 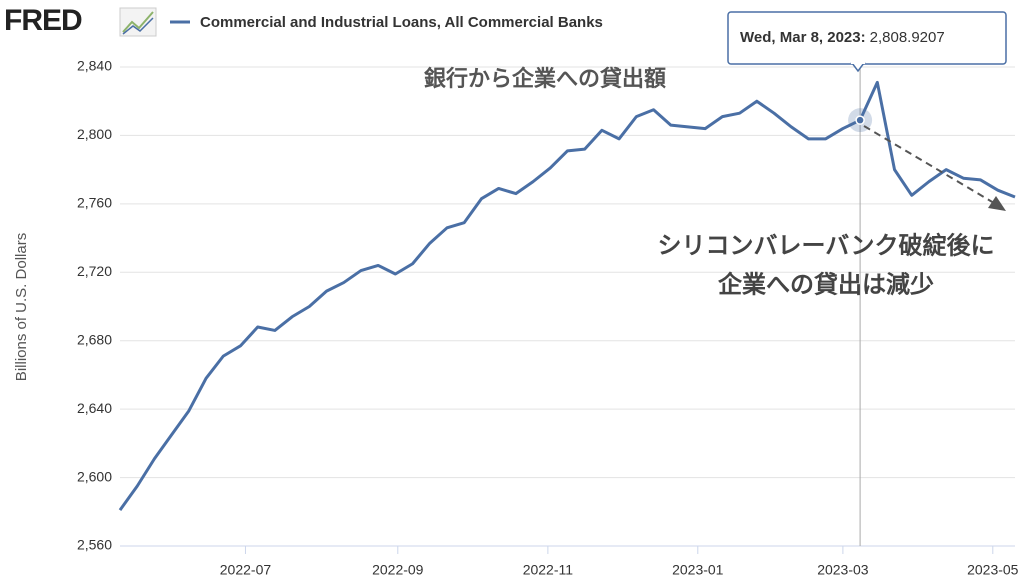 What do you see at coordinates (545, 78) in the screenshot?
I see `annotation: 銀行から企業への貸出額` at bounding box center [545, 78].